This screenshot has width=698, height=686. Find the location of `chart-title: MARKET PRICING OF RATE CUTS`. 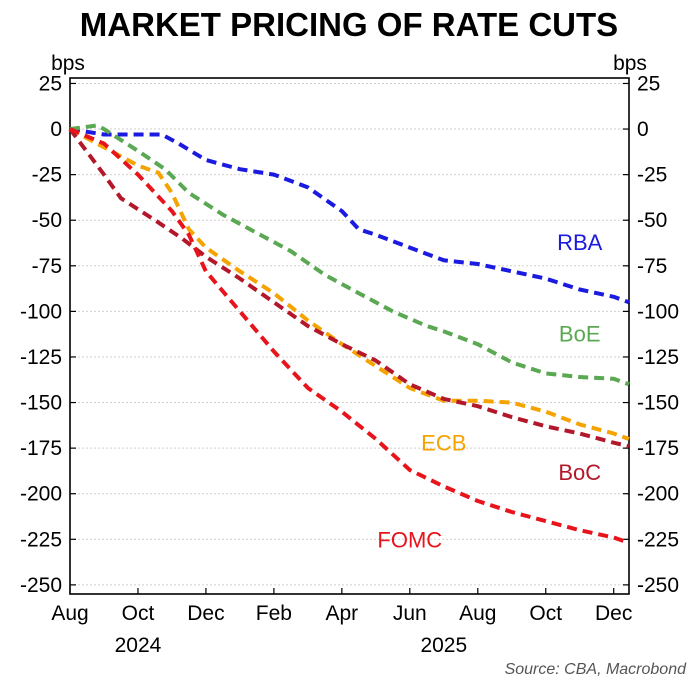

chart-title: MARKET PRICING OF RATE CUTS is located at coordinates (349, 24).